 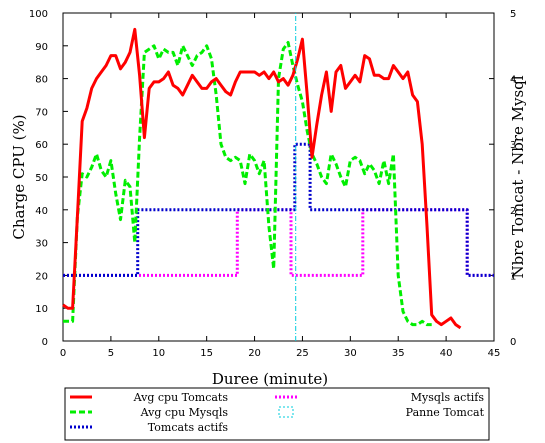 What do you see at coordinates (41, 276) in the screenshot?
I see `y-tick-label: 20` at bounding box center [41, 276].